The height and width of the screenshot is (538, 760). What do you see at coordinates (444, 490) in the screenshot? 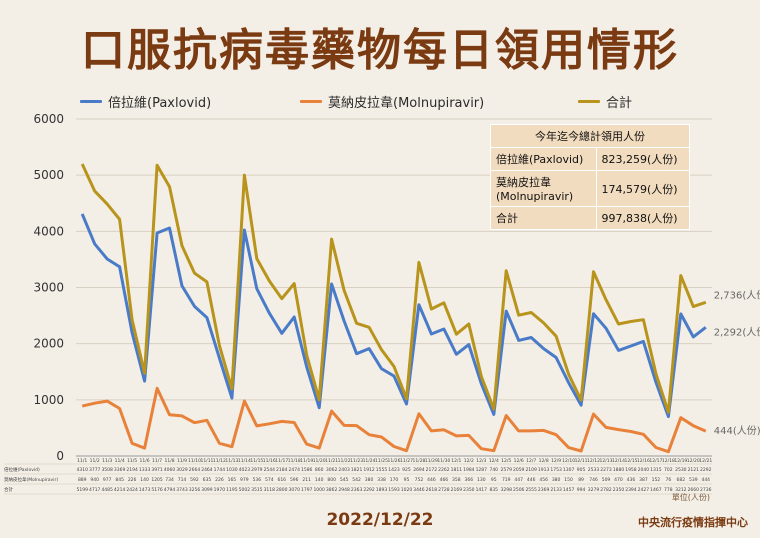
I see `table-cell: 2728` at bounding box center [444, 490].